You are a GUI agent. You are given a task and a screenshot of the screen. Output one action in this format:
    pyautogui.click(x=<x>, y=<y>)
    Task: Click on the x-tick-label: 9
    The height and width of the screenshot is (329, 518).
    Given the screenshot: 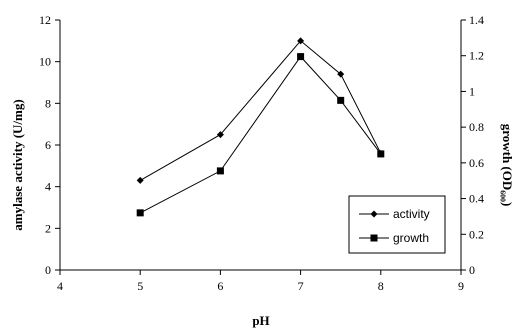 What is the action you would take?
    pyautogui.click(x=461, y=286)
    